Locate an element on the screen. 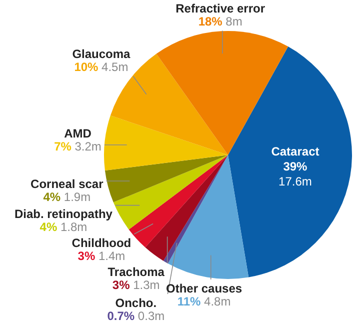  data-label: 17.6m is located at coordinates (295, 181).